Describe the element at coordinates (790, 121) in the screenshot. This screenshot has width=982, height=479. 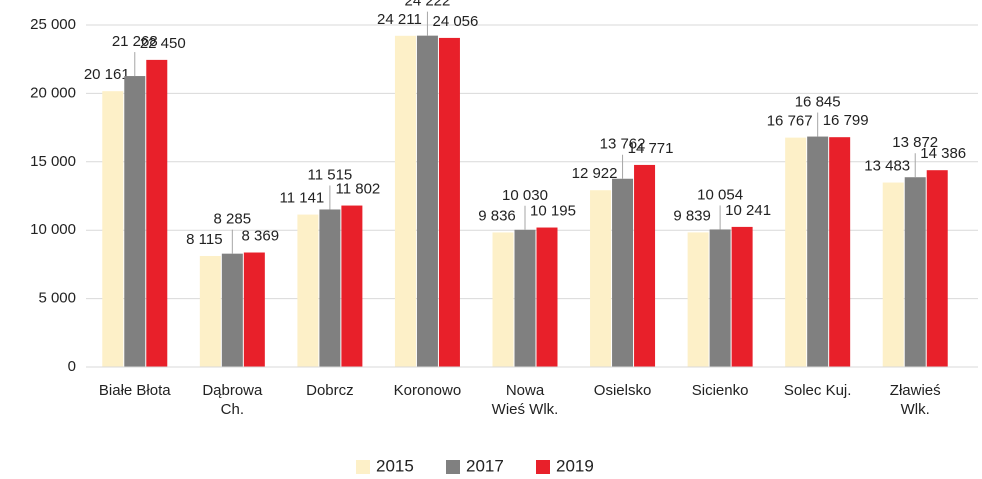
I see `data-label: 16 767` at that location.